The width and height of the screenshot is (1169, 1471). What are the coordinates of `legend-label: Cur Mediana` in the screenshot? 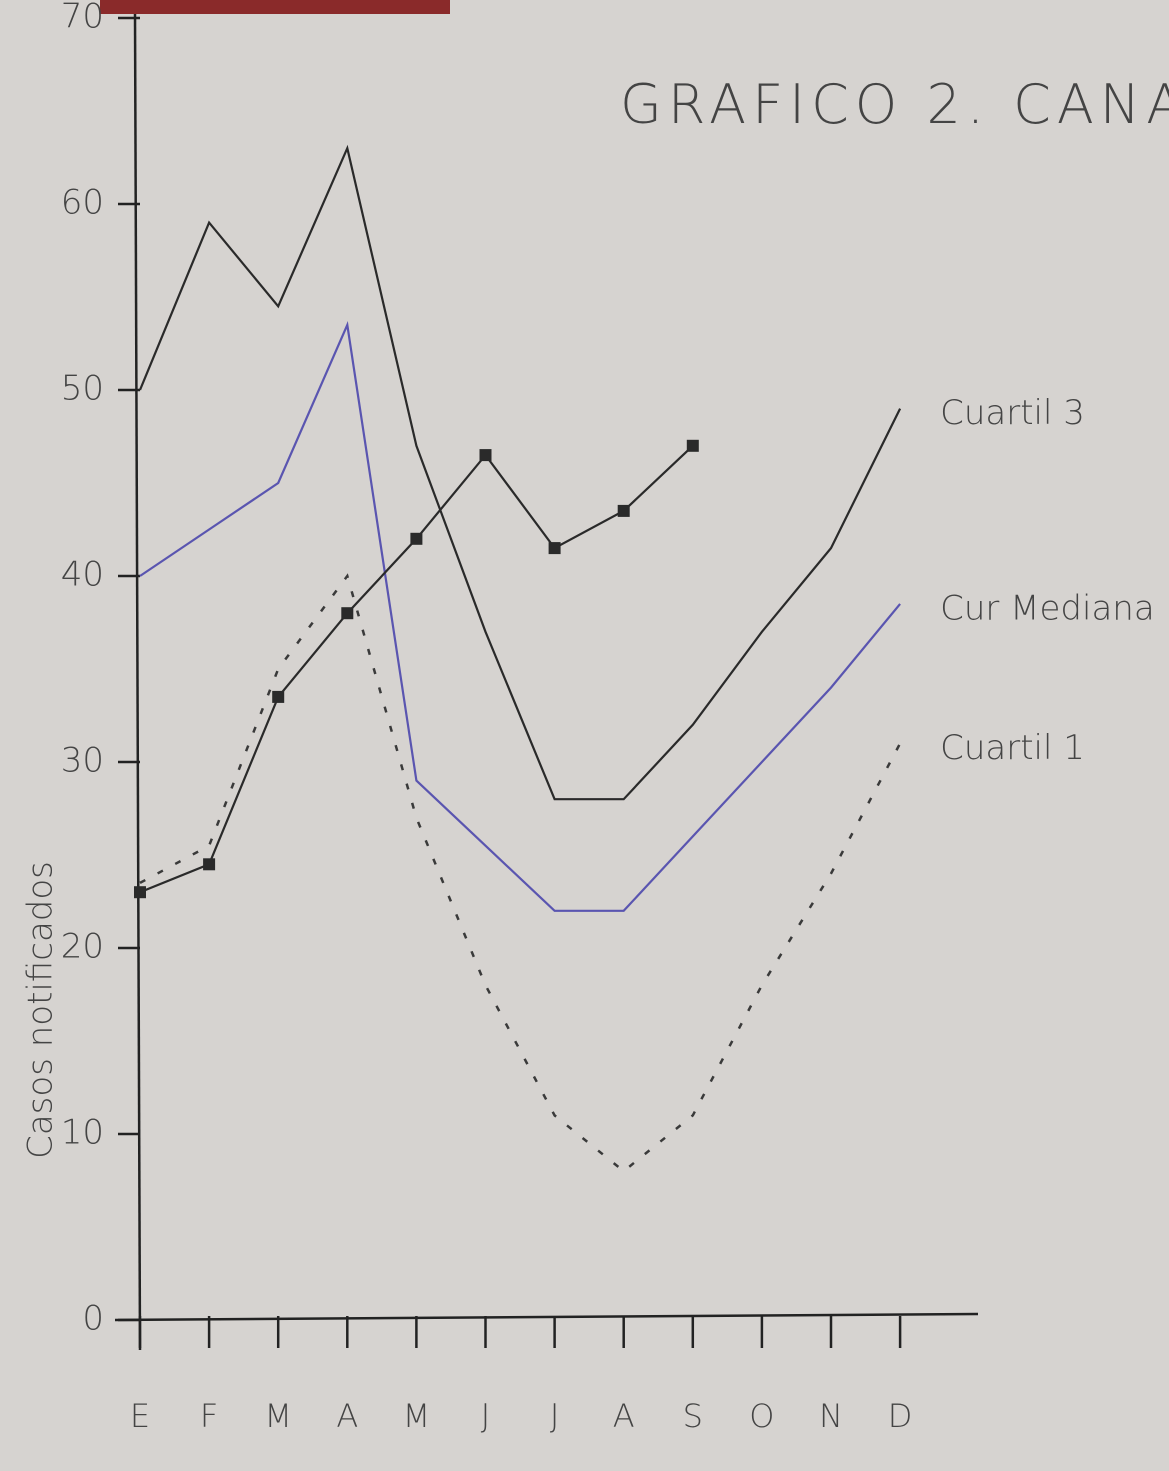 It's located at (1047, 608).